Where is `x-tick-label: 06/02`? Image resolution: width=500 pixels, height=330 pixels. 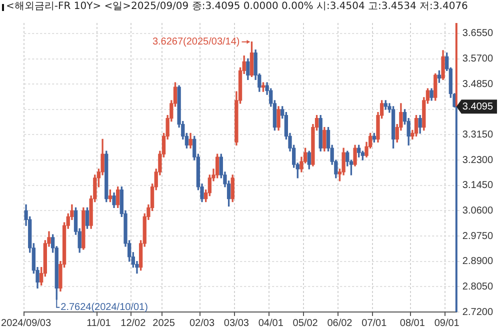
x-tick-label: 06/02 is located at coordinates (340, 323).